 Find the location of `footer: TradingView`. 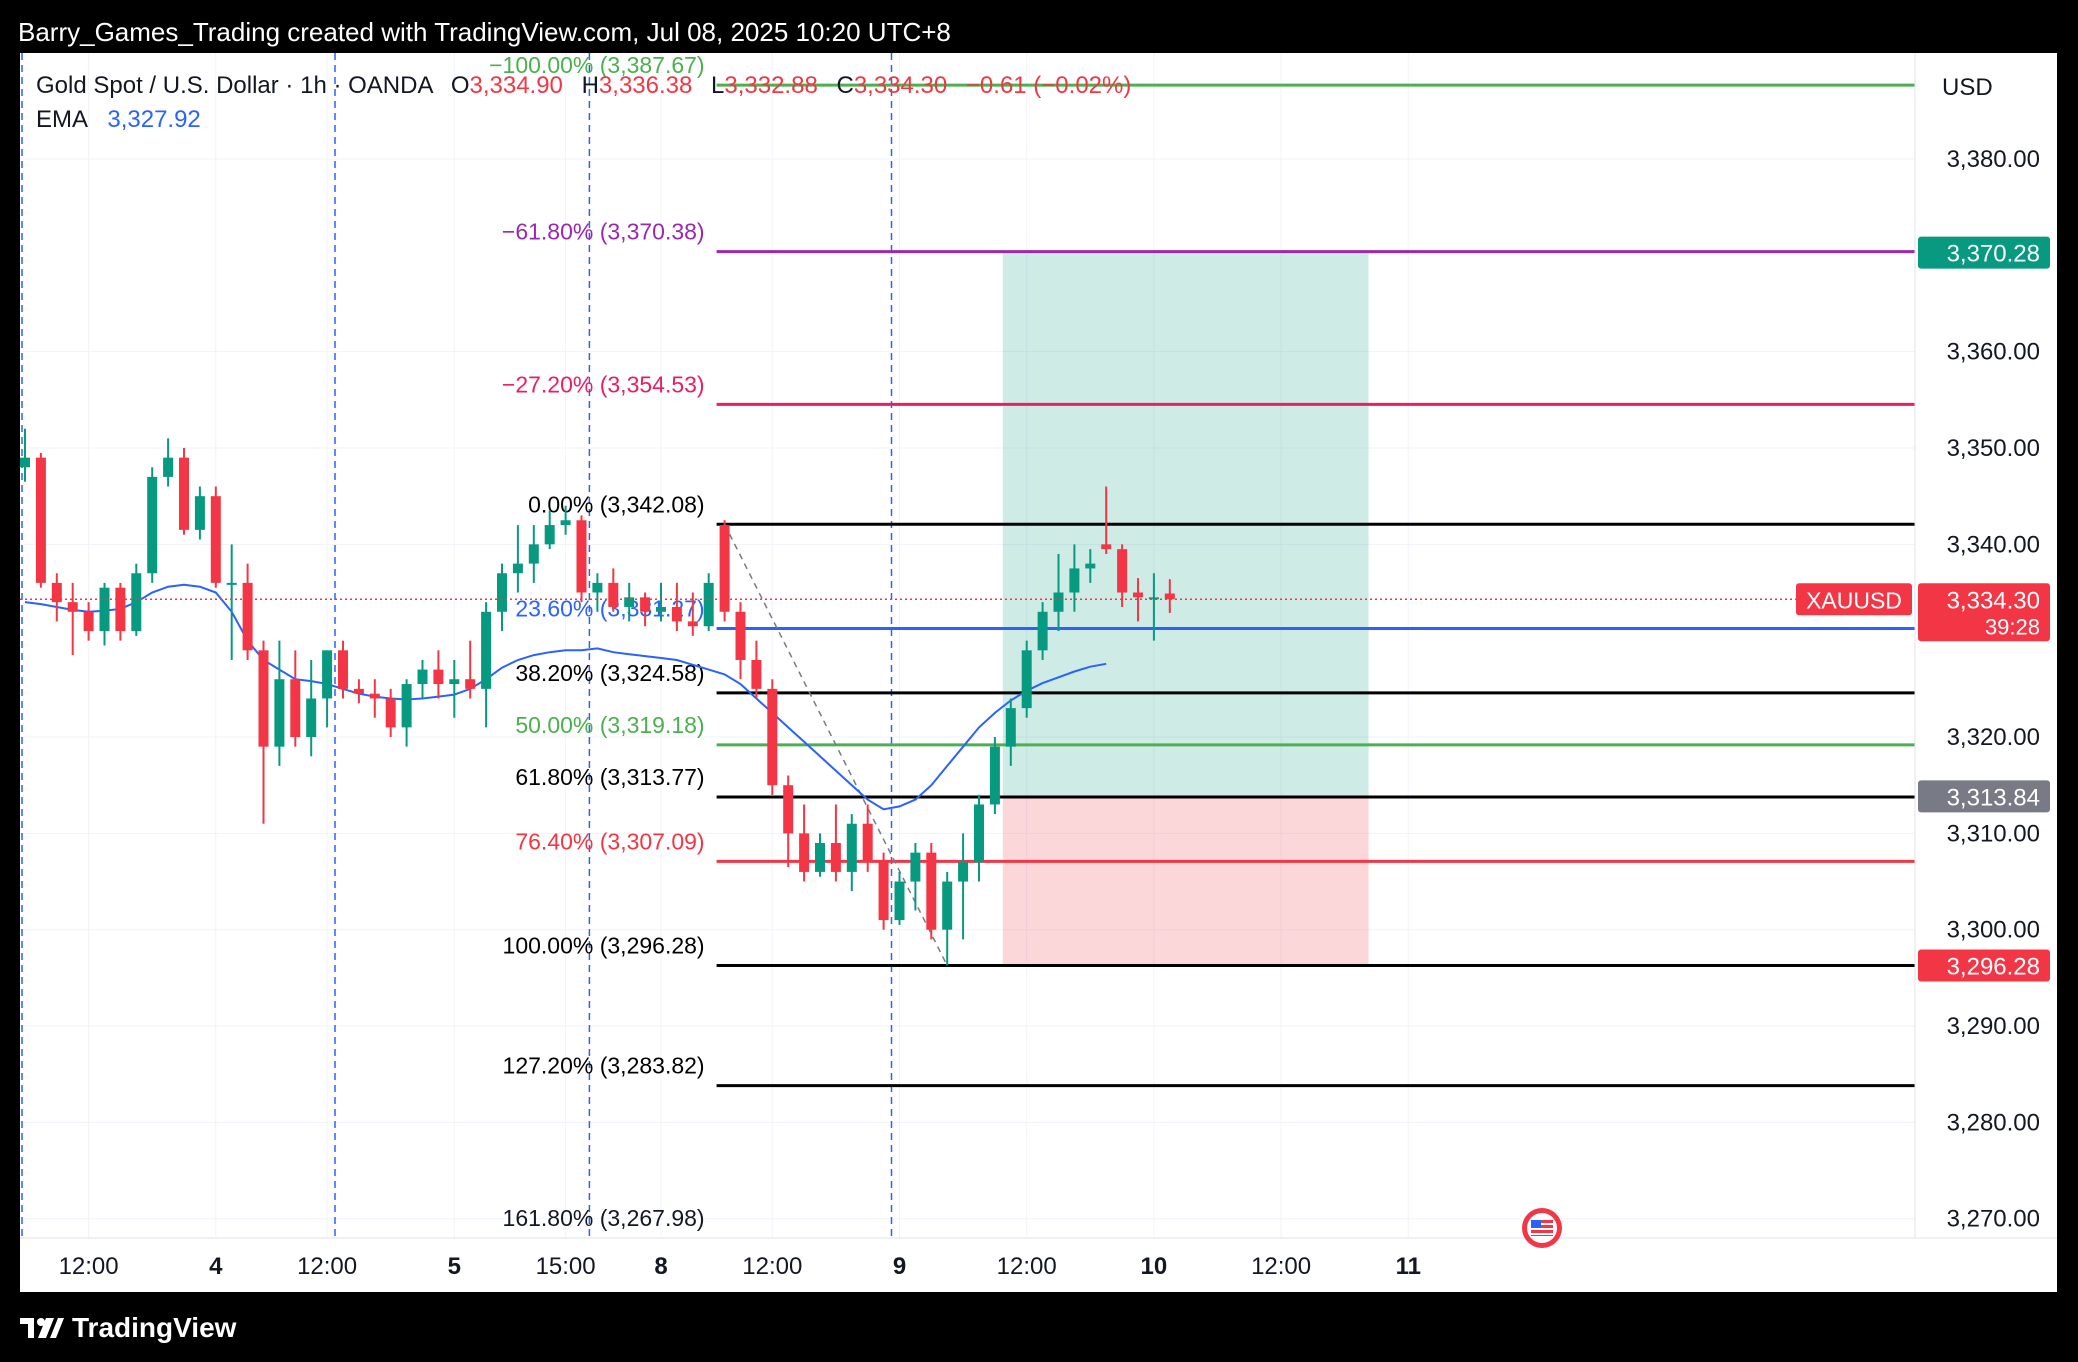

footer: TradingView is located at coordinates (128, 1328).